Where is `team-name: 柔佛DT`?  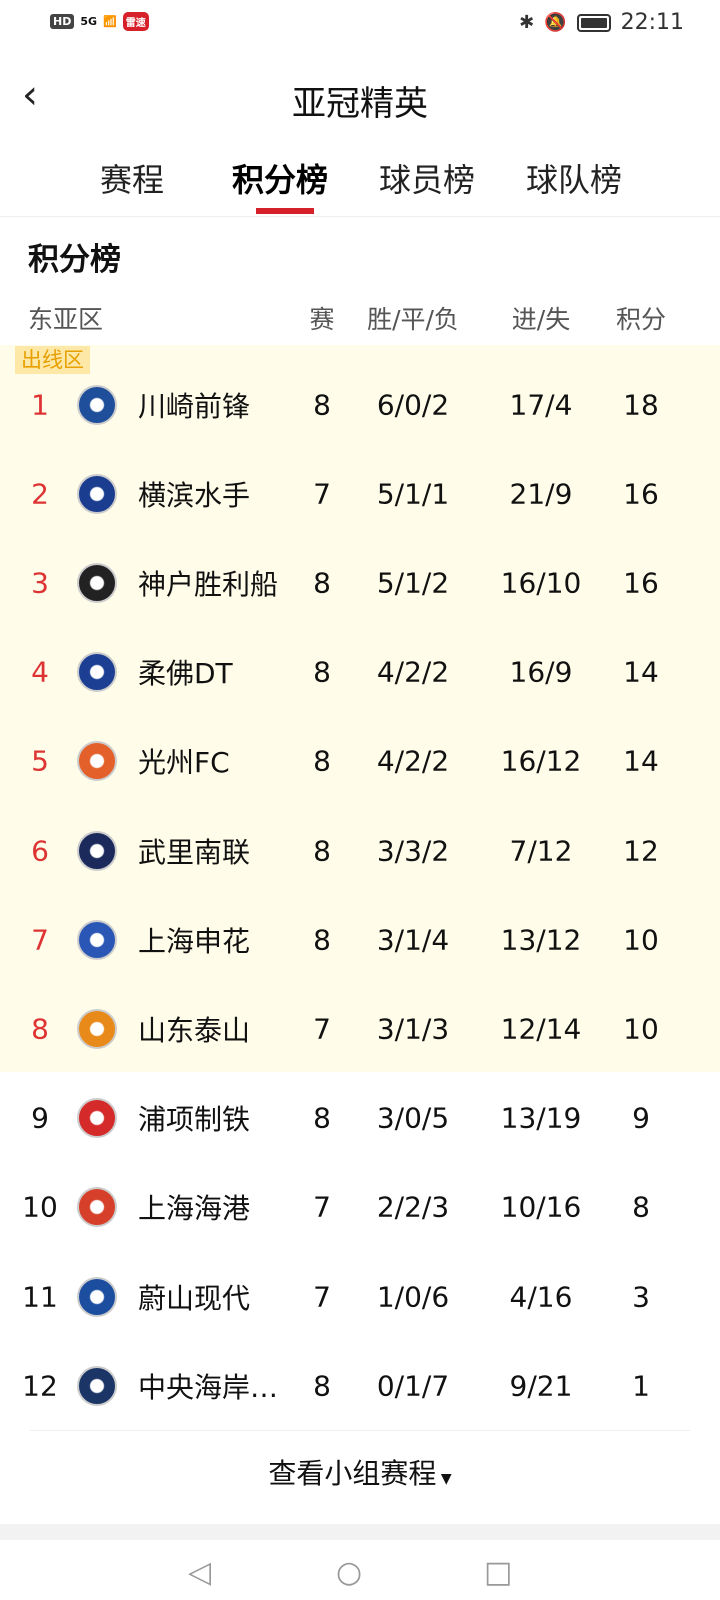
team-name: 柔佛DT is located at coordinates (185, 674).